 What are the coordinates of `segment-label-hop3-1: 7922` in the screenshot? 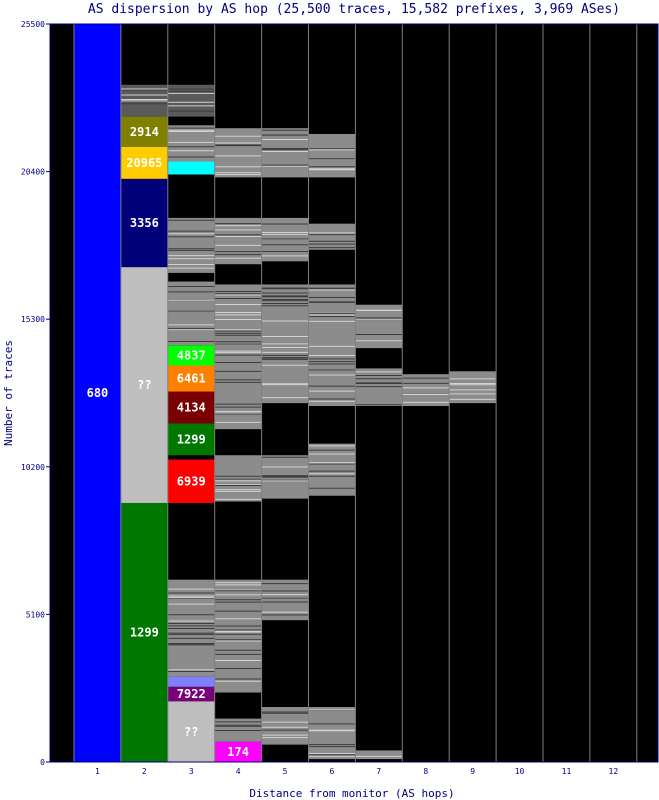 It's located at (191, 694).